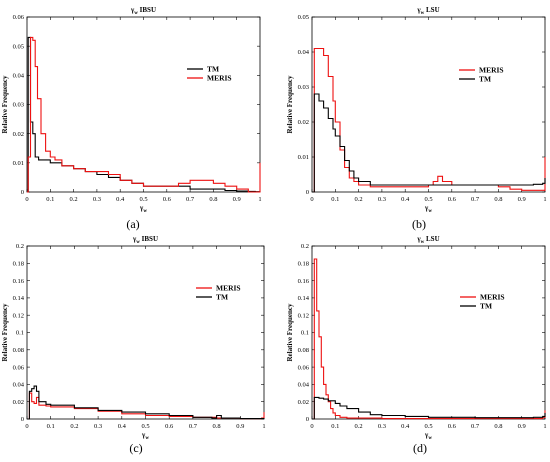 The height and width of the screenshot is (462, 550). Describe the element at coordinates (304, 281) in the screenshot. I see `y-tick-label: 0.16` at that location.